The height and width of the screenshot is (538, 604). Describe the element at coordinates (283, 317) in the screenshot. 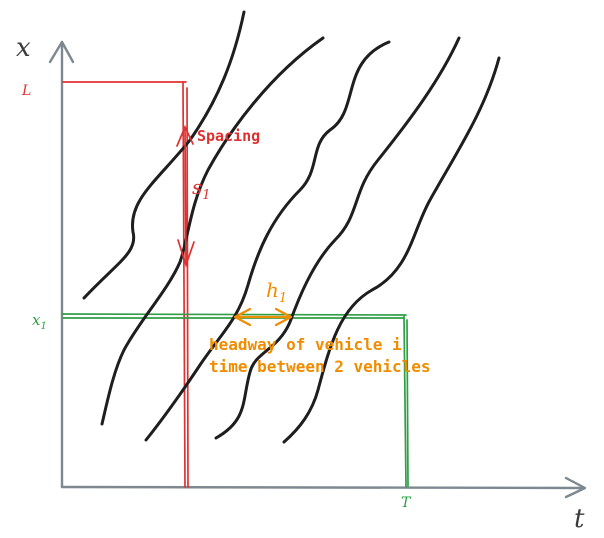

I see `headway-arrow-right-head` at that location.